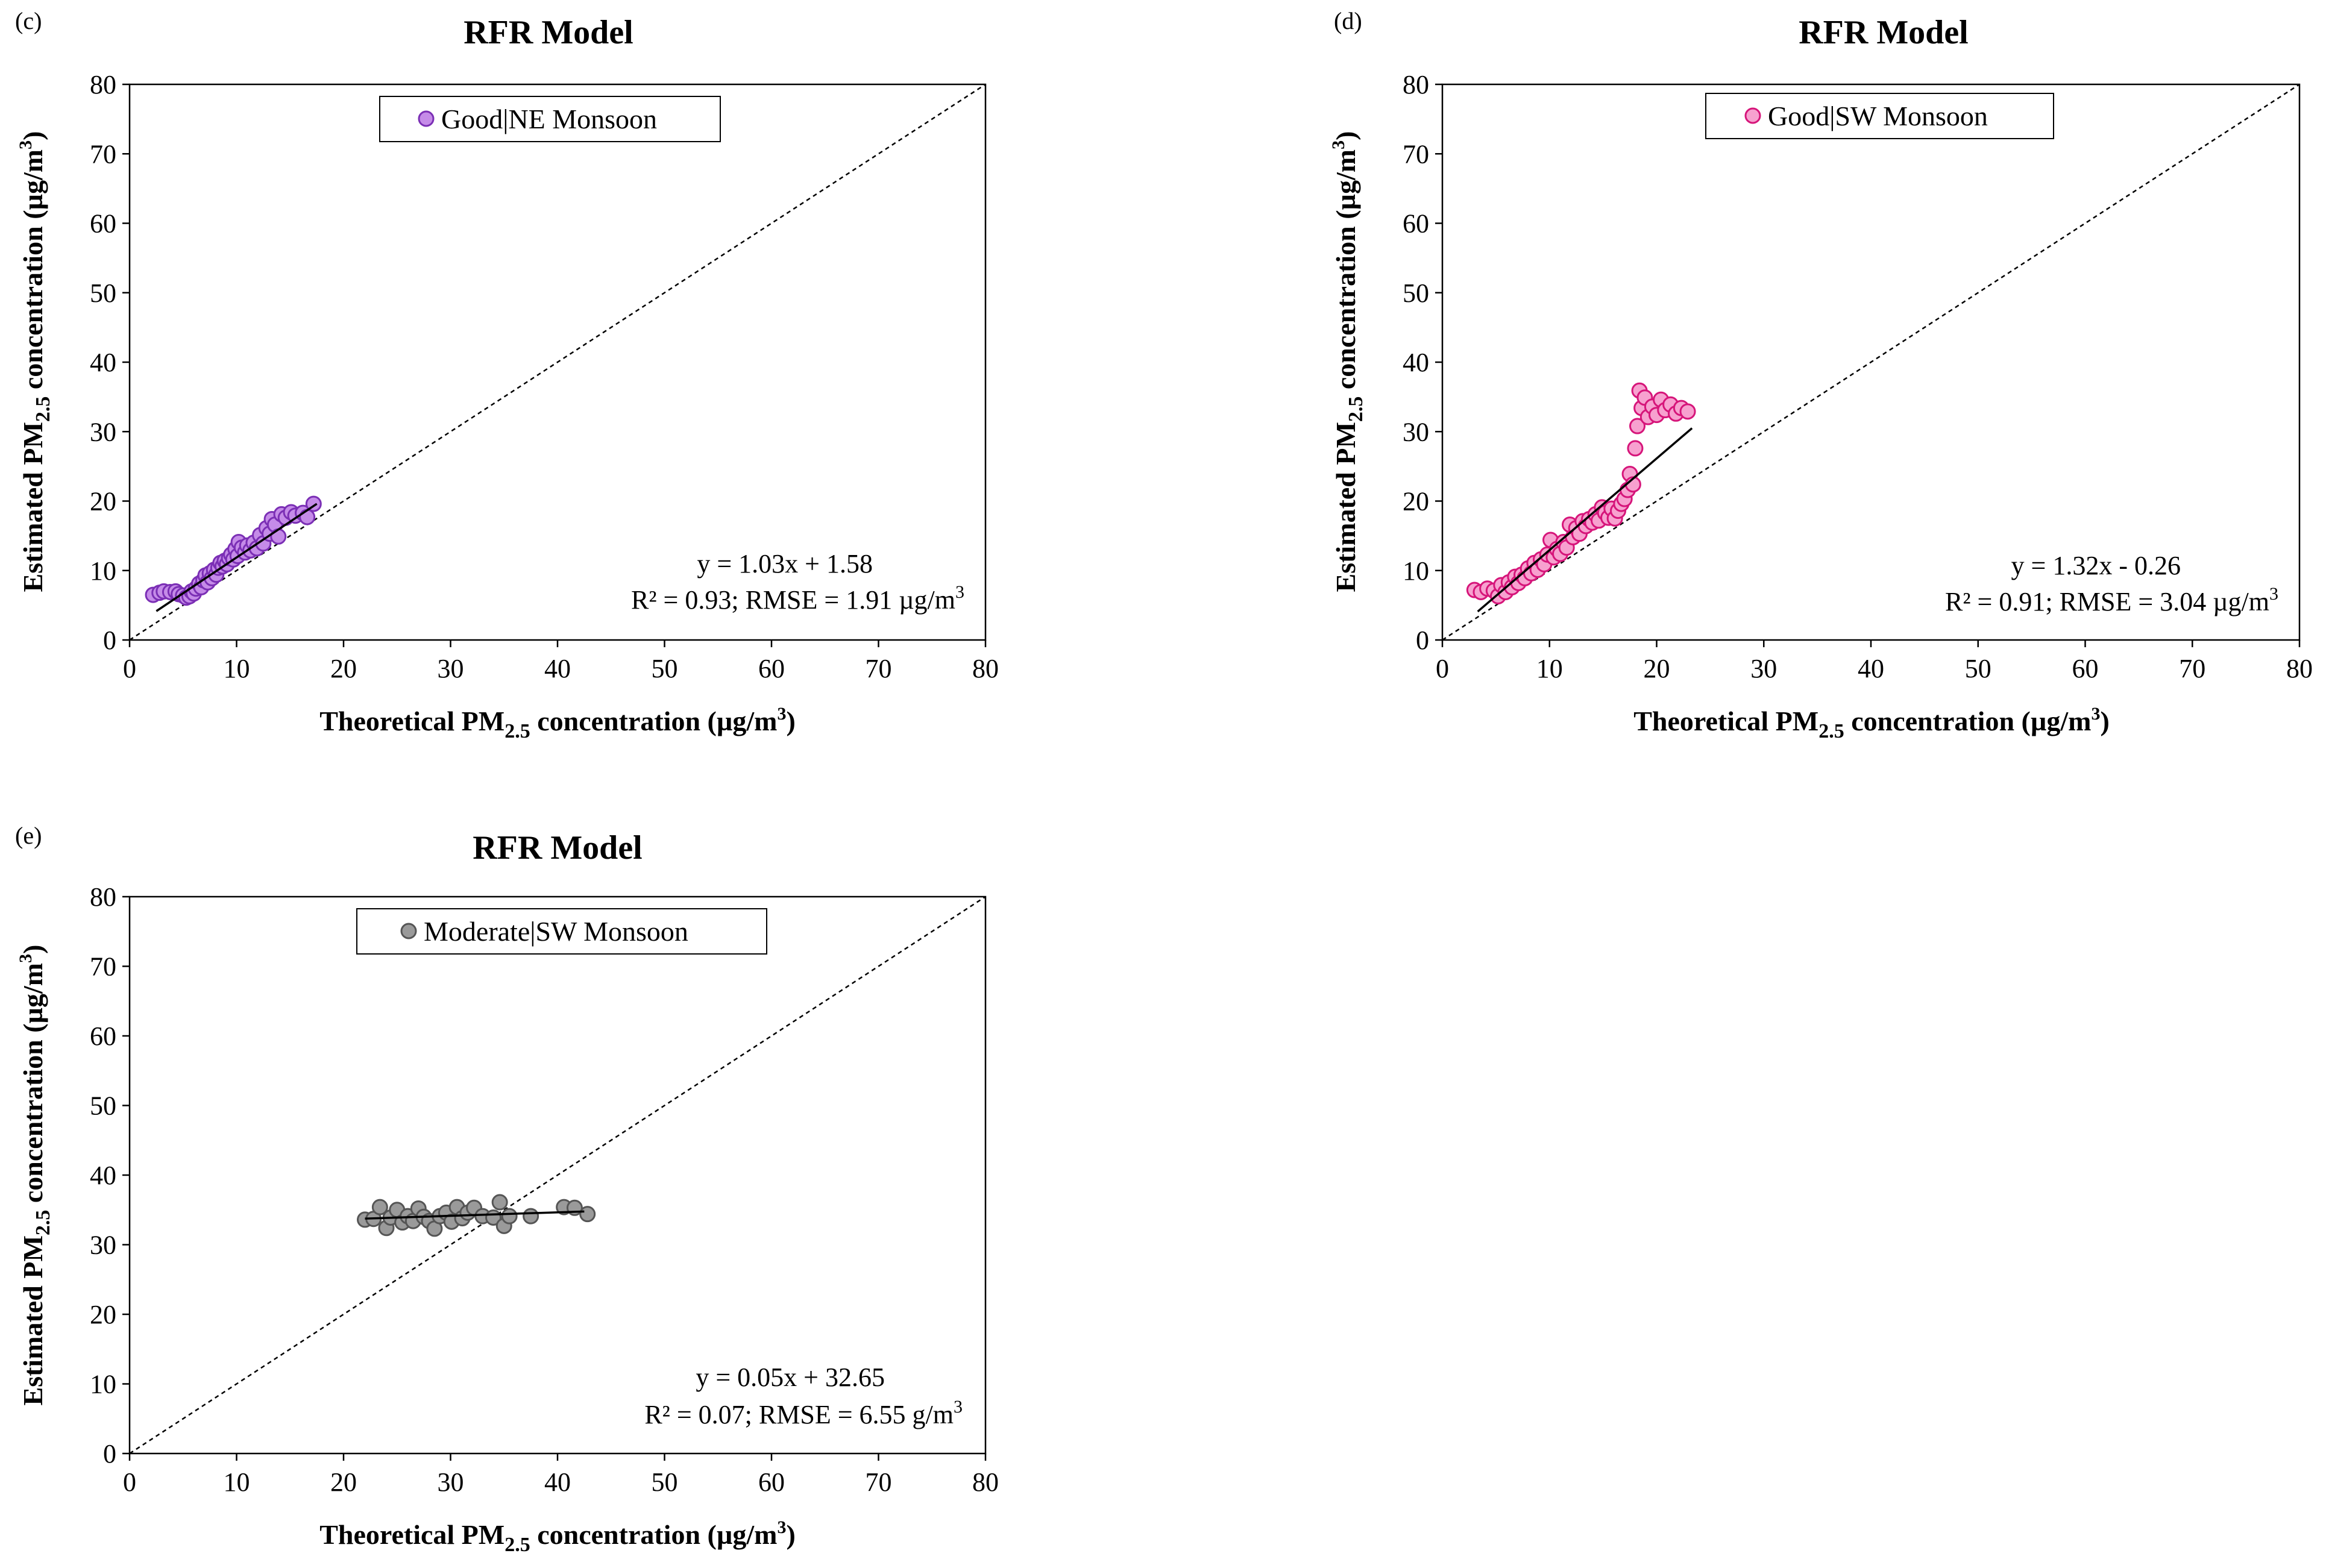 This screenshot has width=2326, height=1568. I want to click on x-tick-label: 20, so click(1657, 668).